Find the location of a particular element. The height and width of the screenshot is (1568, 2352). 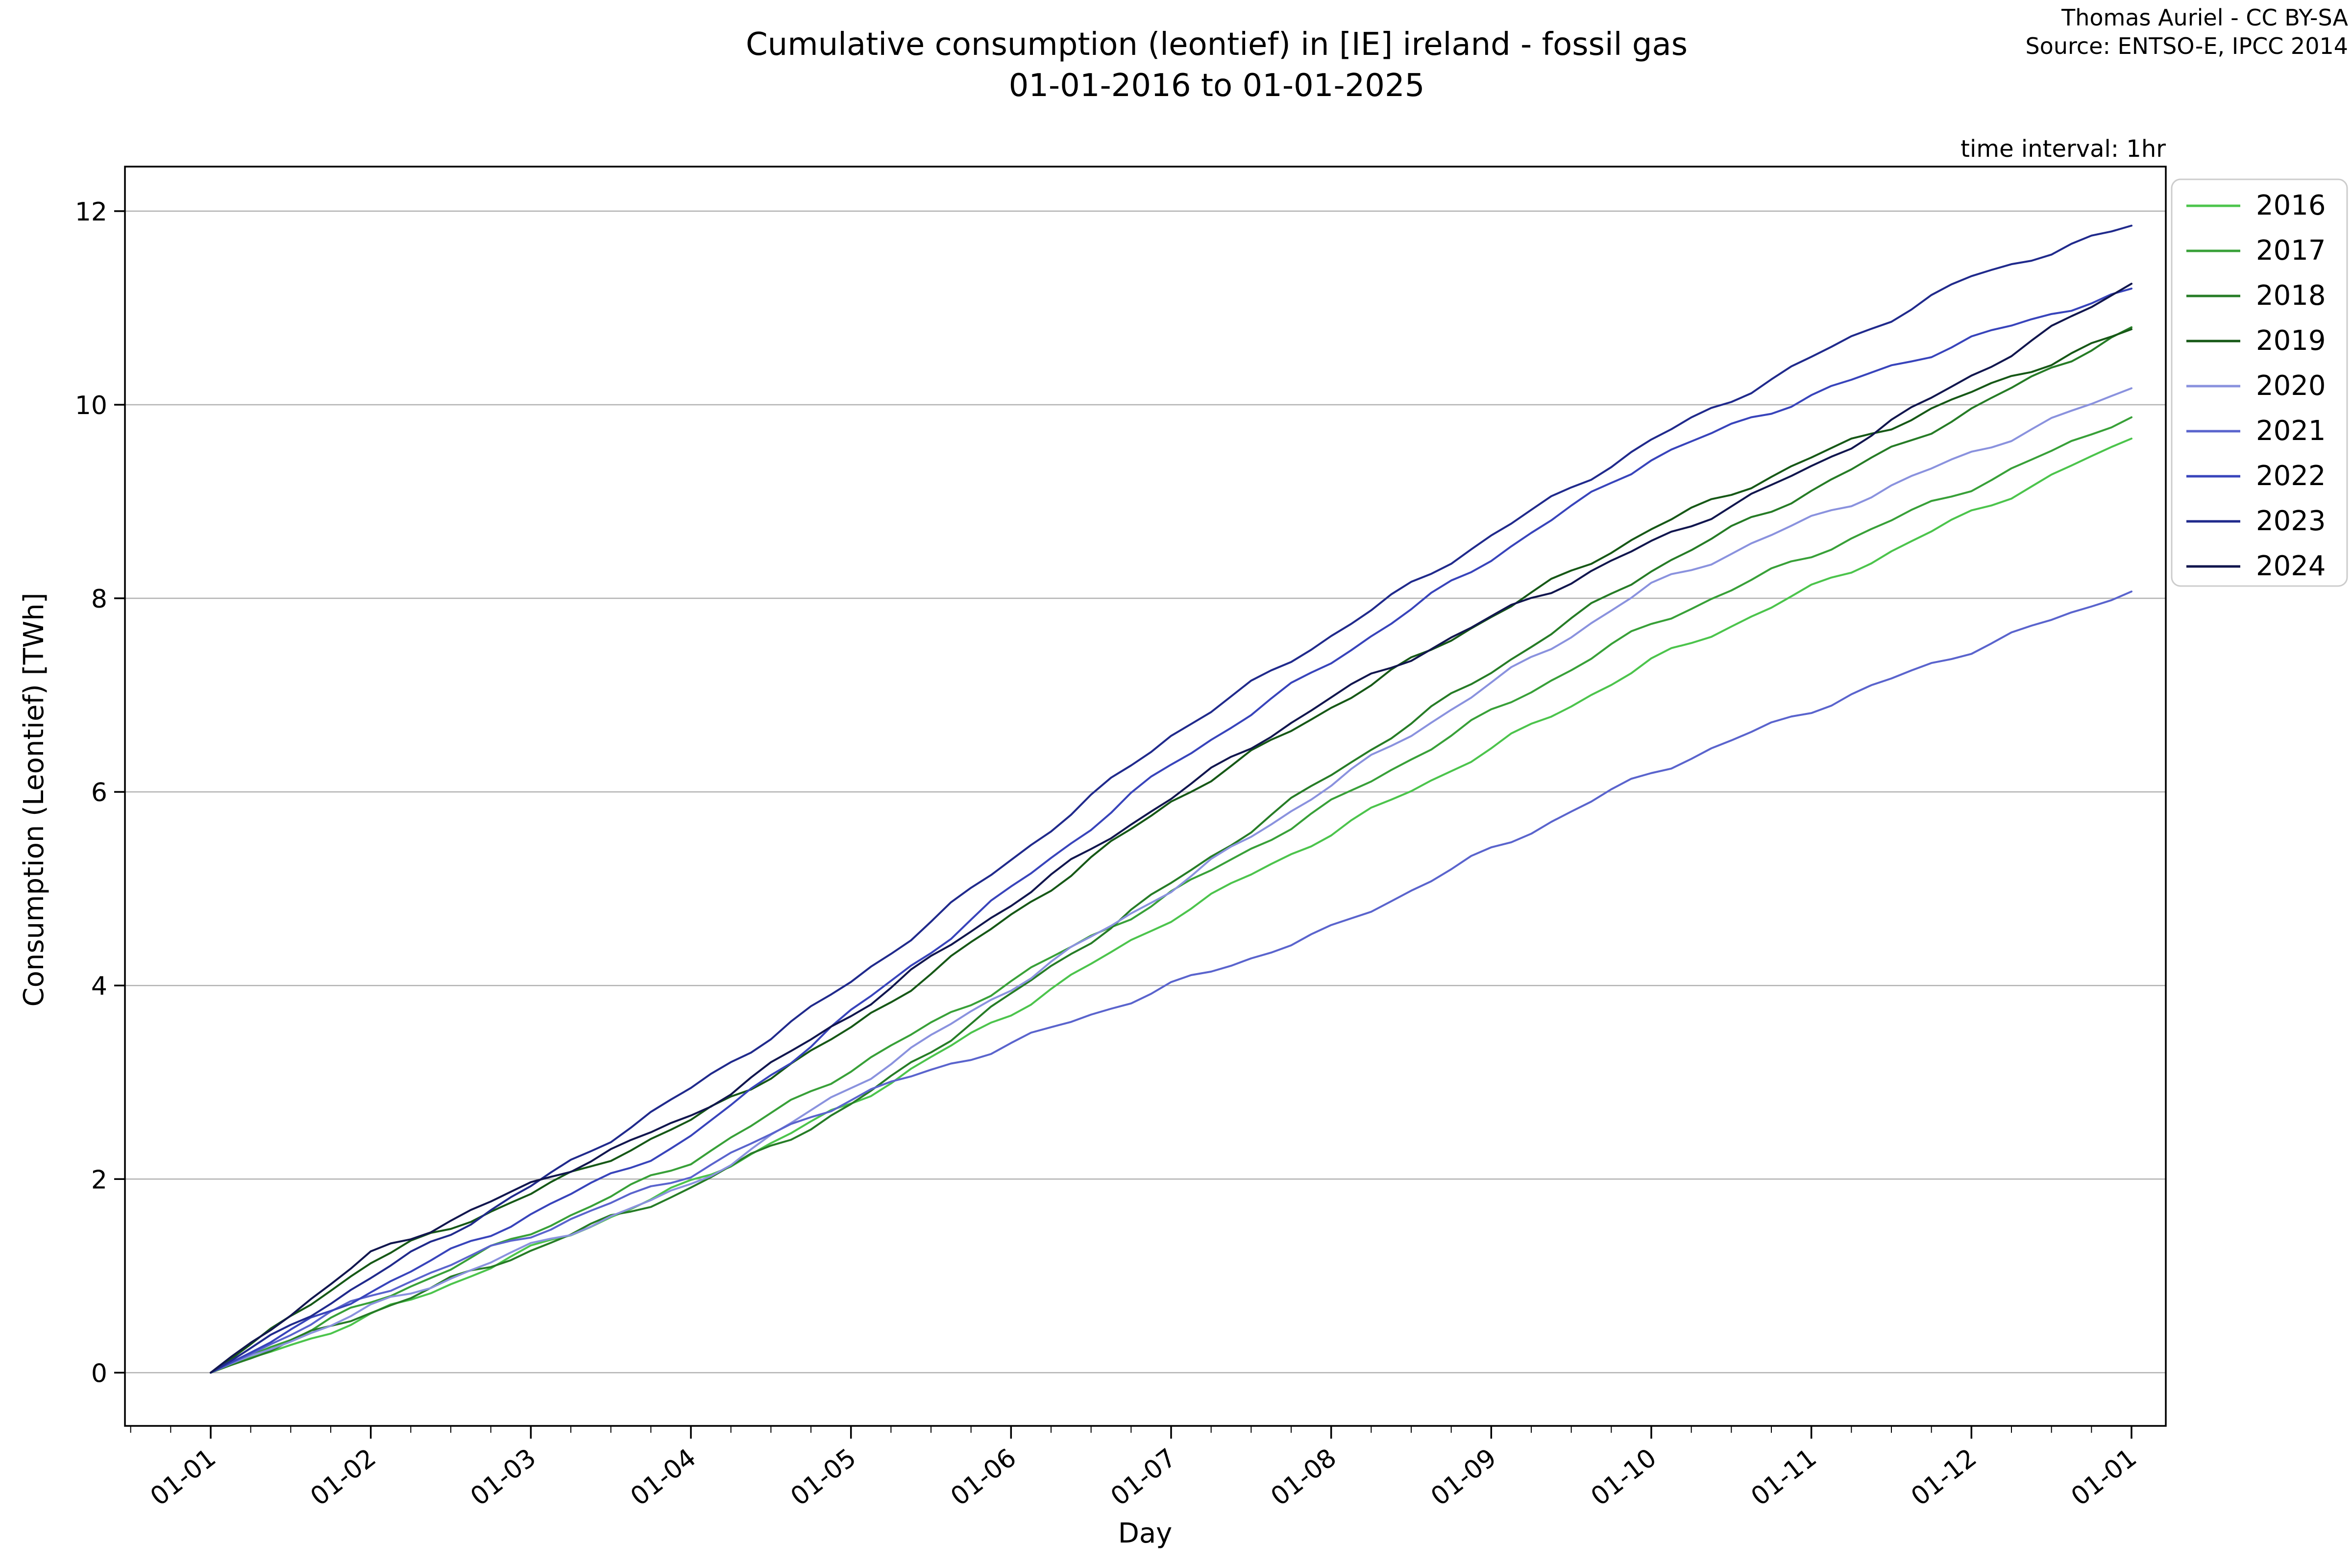

y-tick-label-8: 8 is located at coordinates (99, 599).